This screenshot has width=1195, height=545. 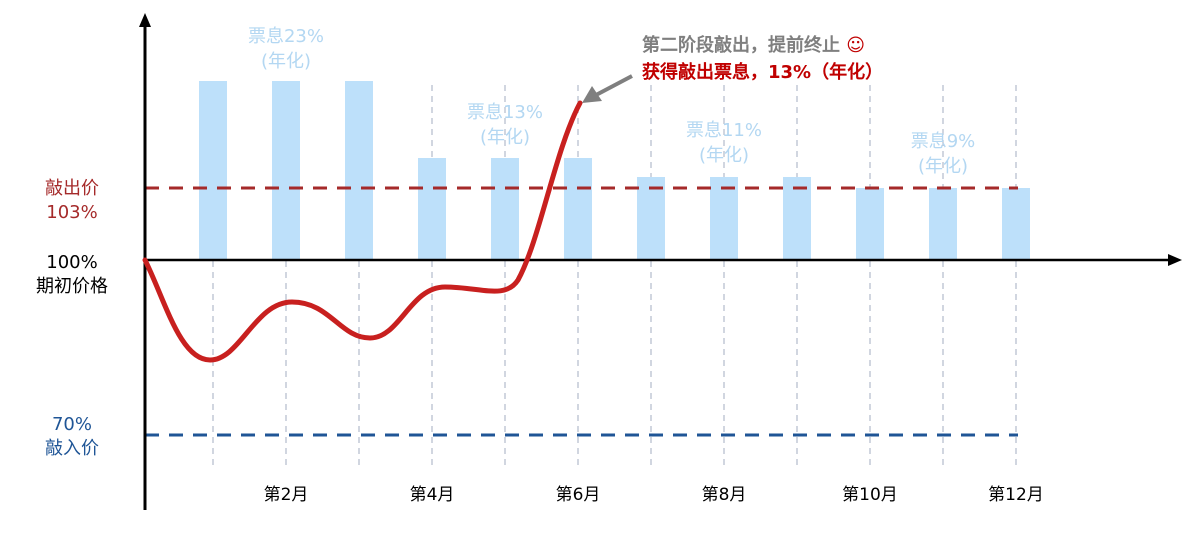 I want to click on x-tick-label: 第2月, so click(x=286, y=495).